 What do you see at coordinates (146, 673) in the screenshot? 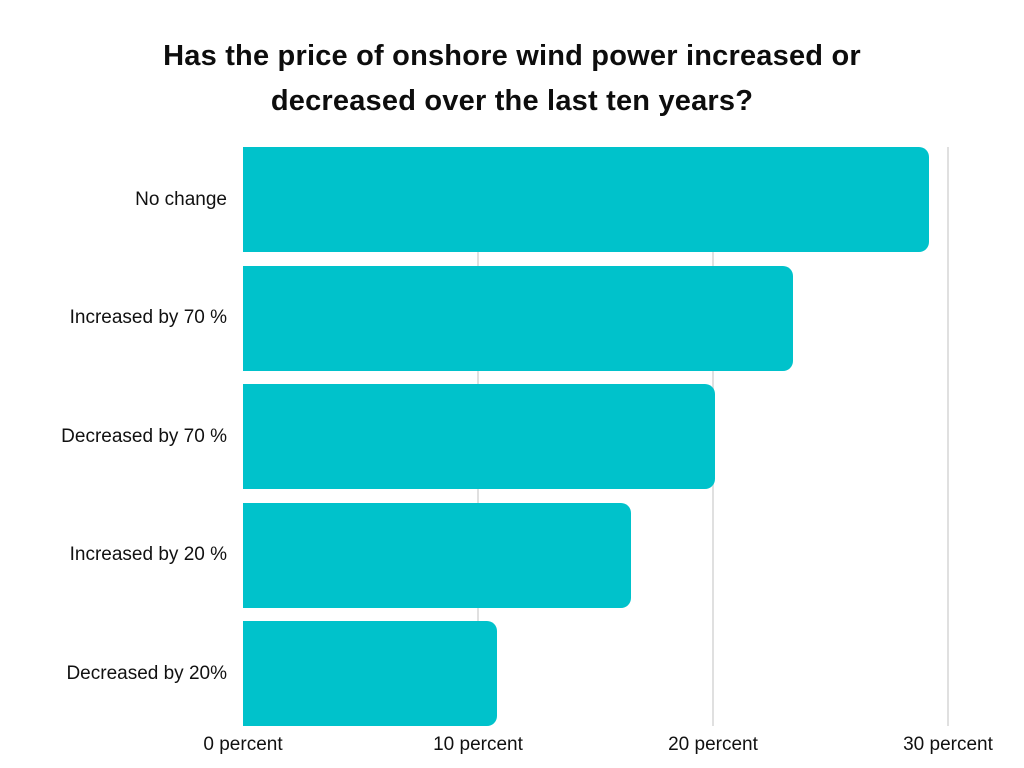
I see `category-label: Decreased by 20%` at bounding box center [146, 673].